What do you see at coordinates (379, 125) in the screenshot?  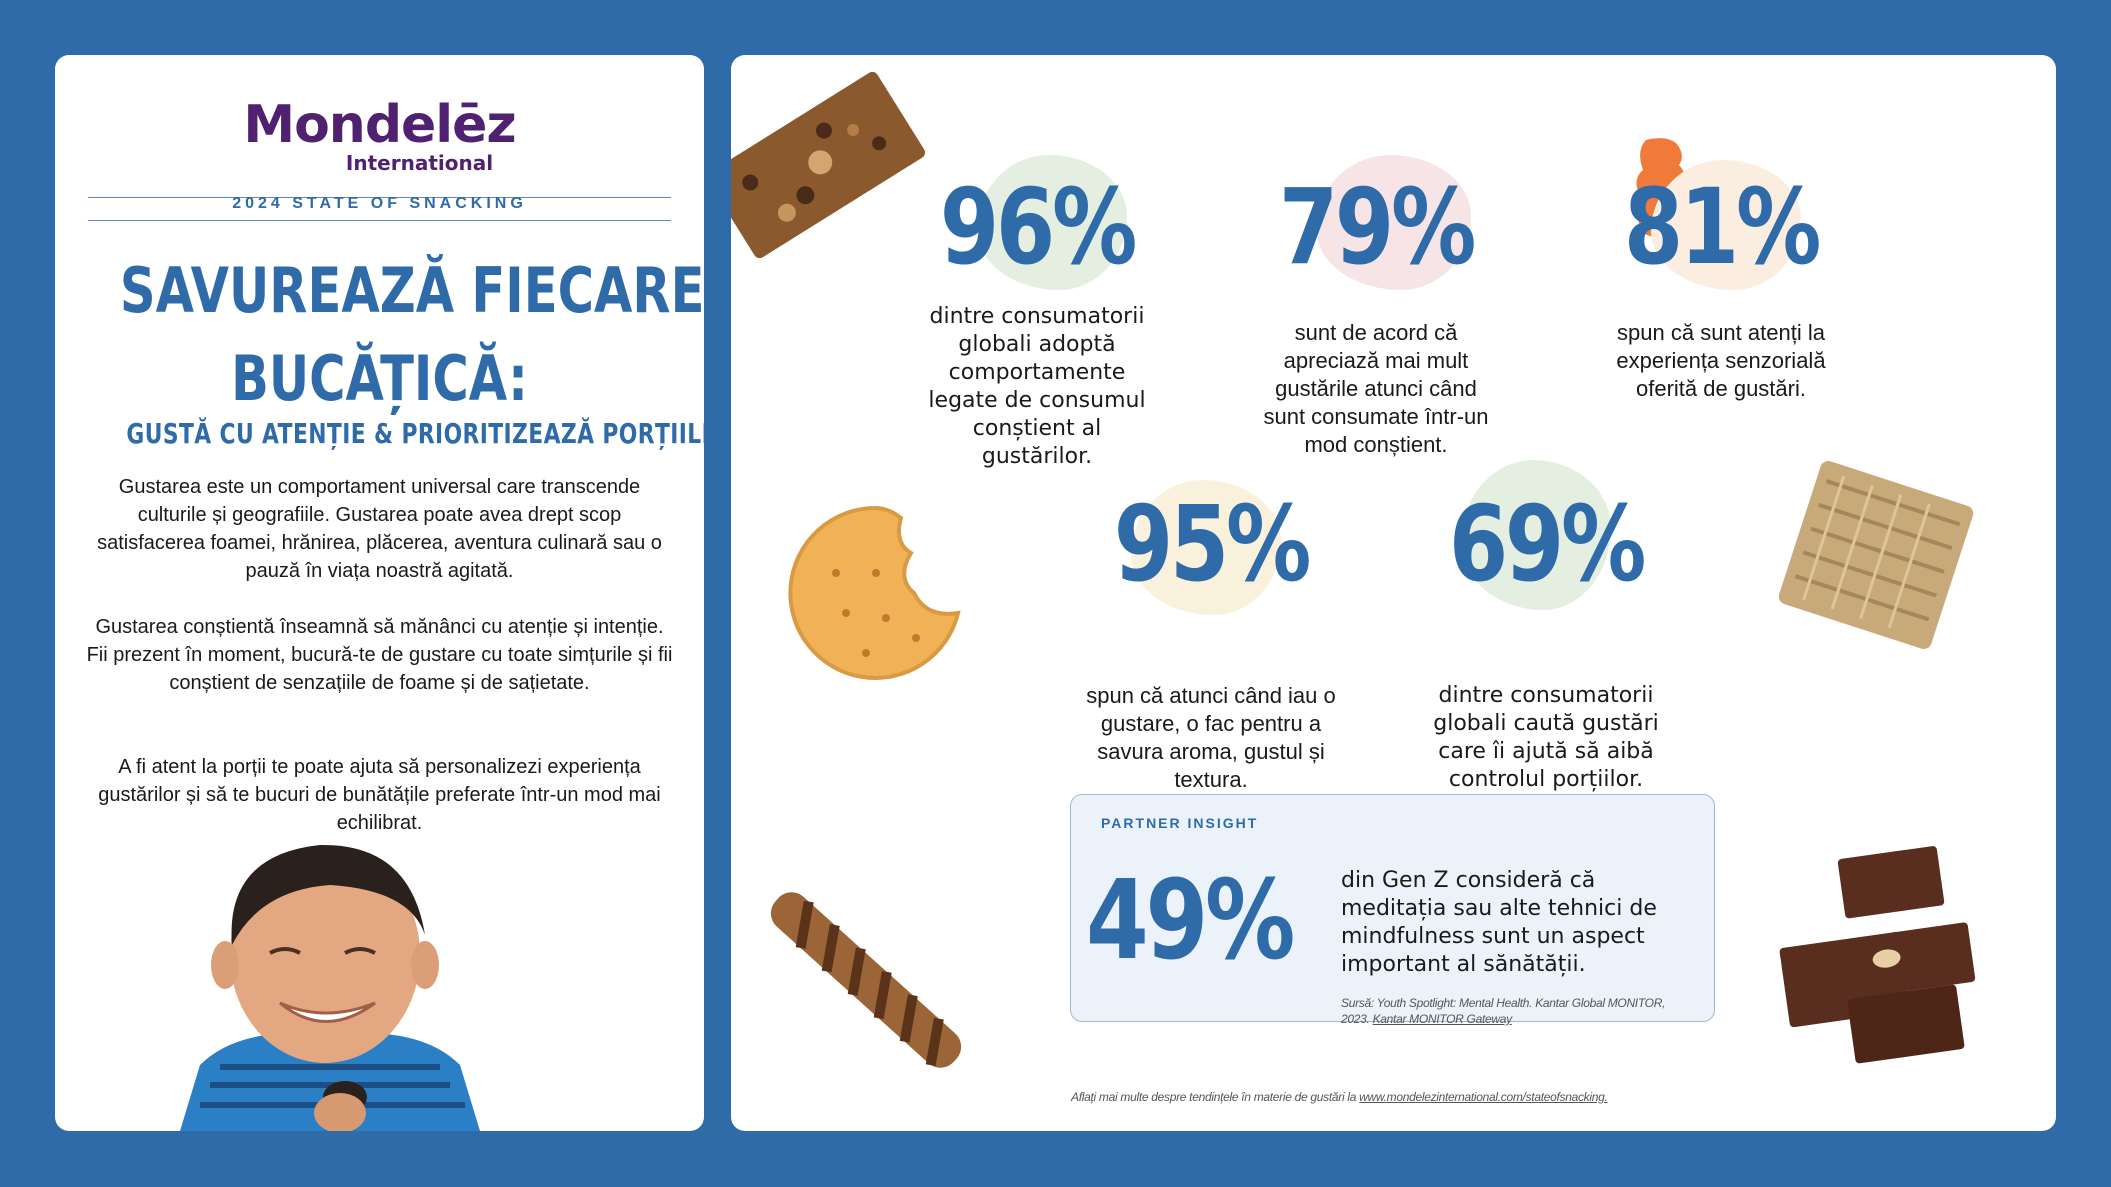 I see `mondelez-logo: Mondelēz` at bounding box center [379, 125].